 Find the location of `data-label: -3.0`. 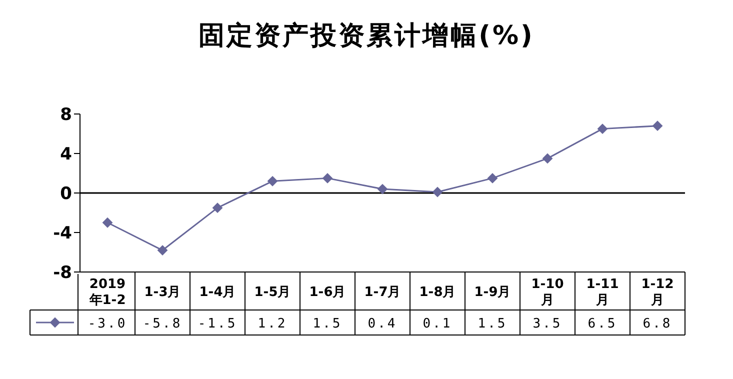

data-label: -3.0 is located at coordinates (108, 324).